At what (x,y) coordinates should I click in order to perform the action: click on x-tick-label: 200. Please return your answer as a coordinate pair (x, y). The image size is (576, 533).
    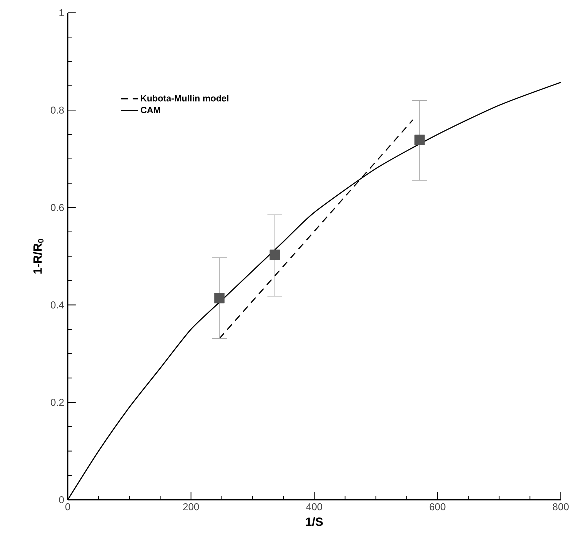
    Looking at the image, I should click on (191, 507).